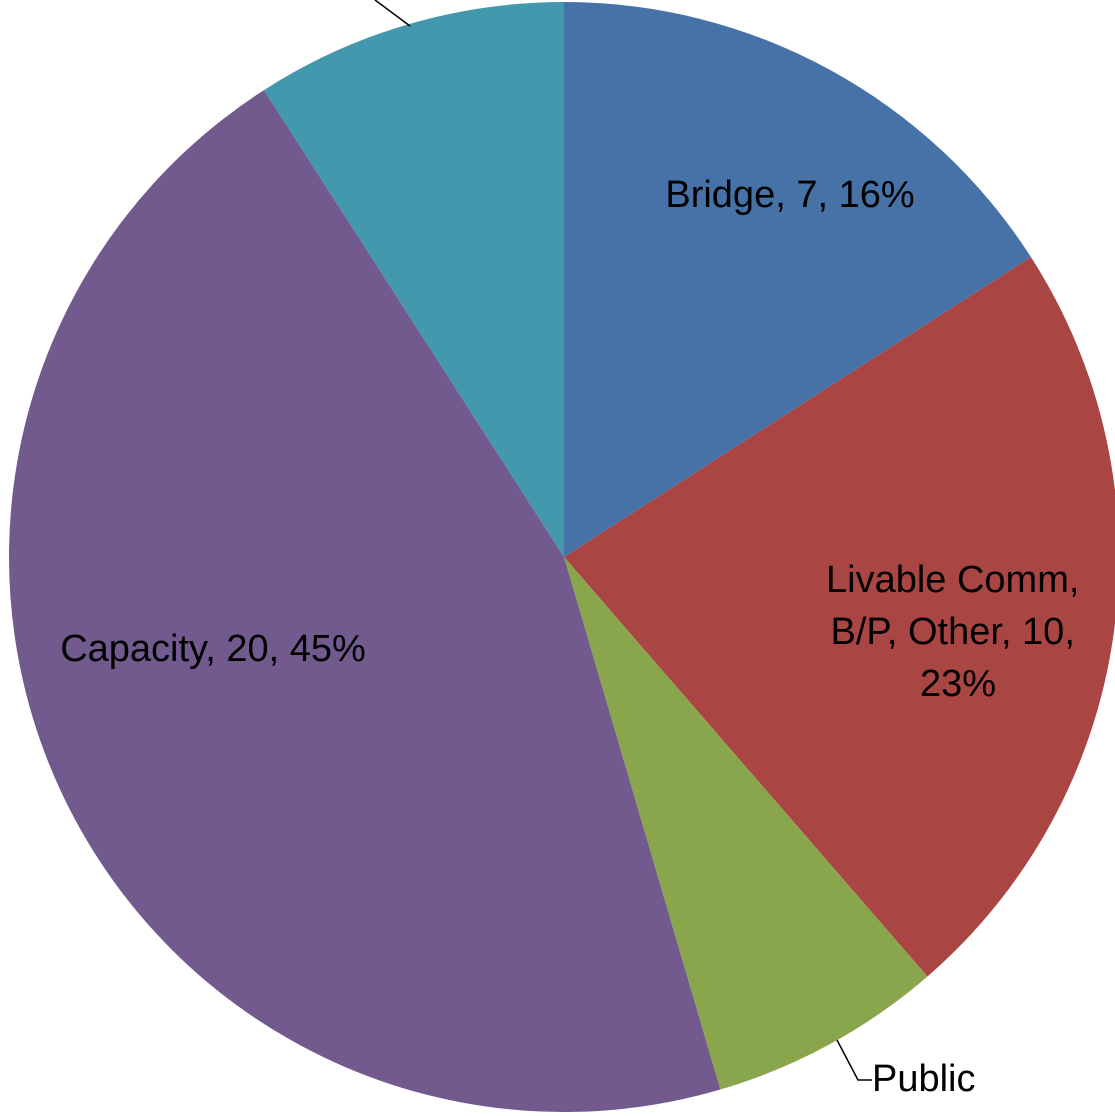 The image size is (1115, 1116). What do you see at coordinates (854, 1060) in the screenshot?
I see `leader-line-public` at bounding box center [854, 1060].